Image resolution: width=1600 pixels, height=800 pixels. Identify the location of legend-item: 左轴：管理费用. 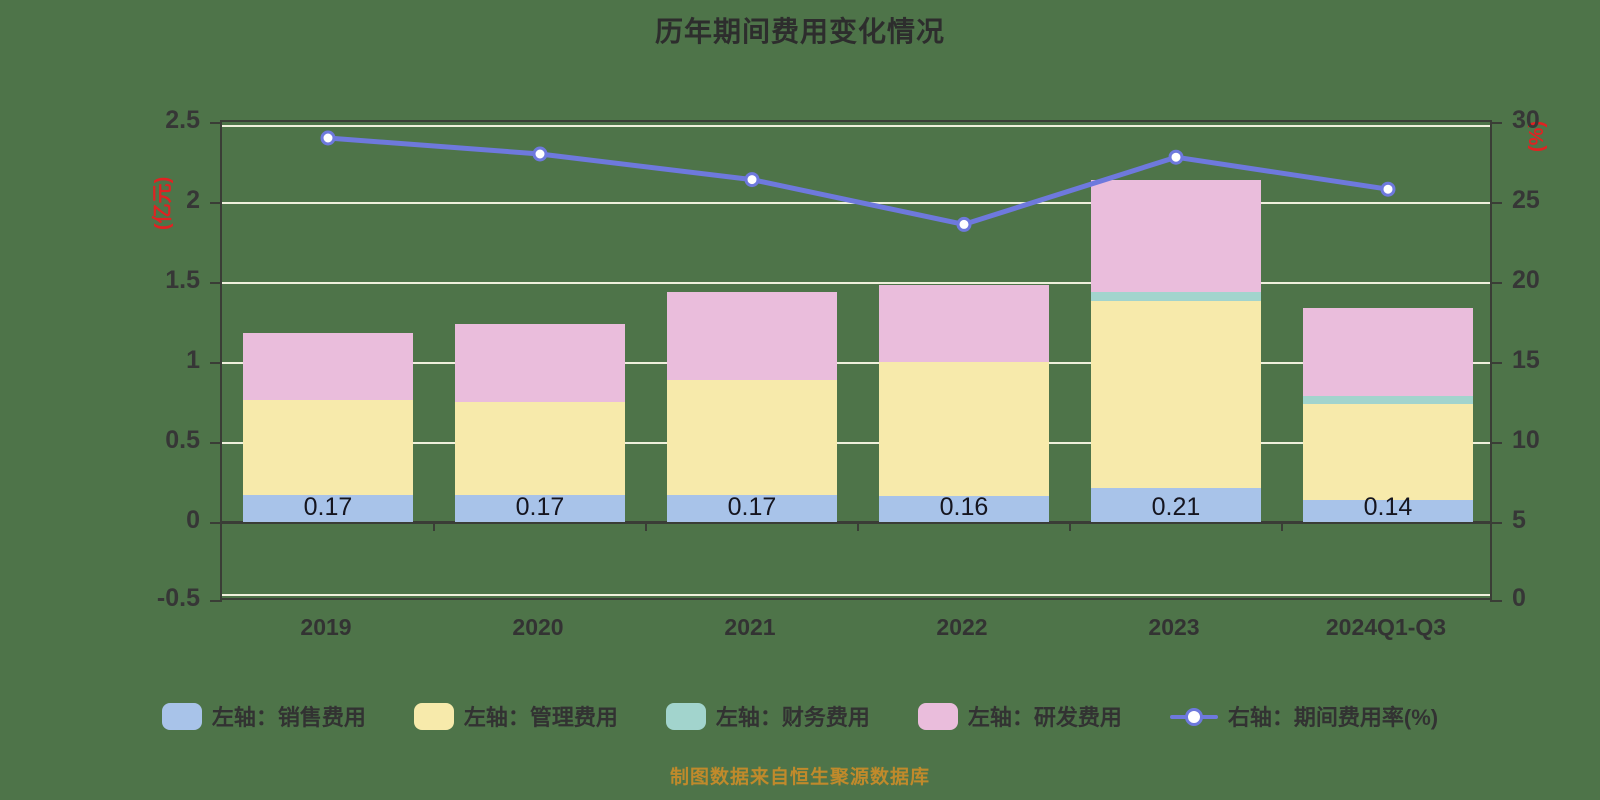
(515, 716).